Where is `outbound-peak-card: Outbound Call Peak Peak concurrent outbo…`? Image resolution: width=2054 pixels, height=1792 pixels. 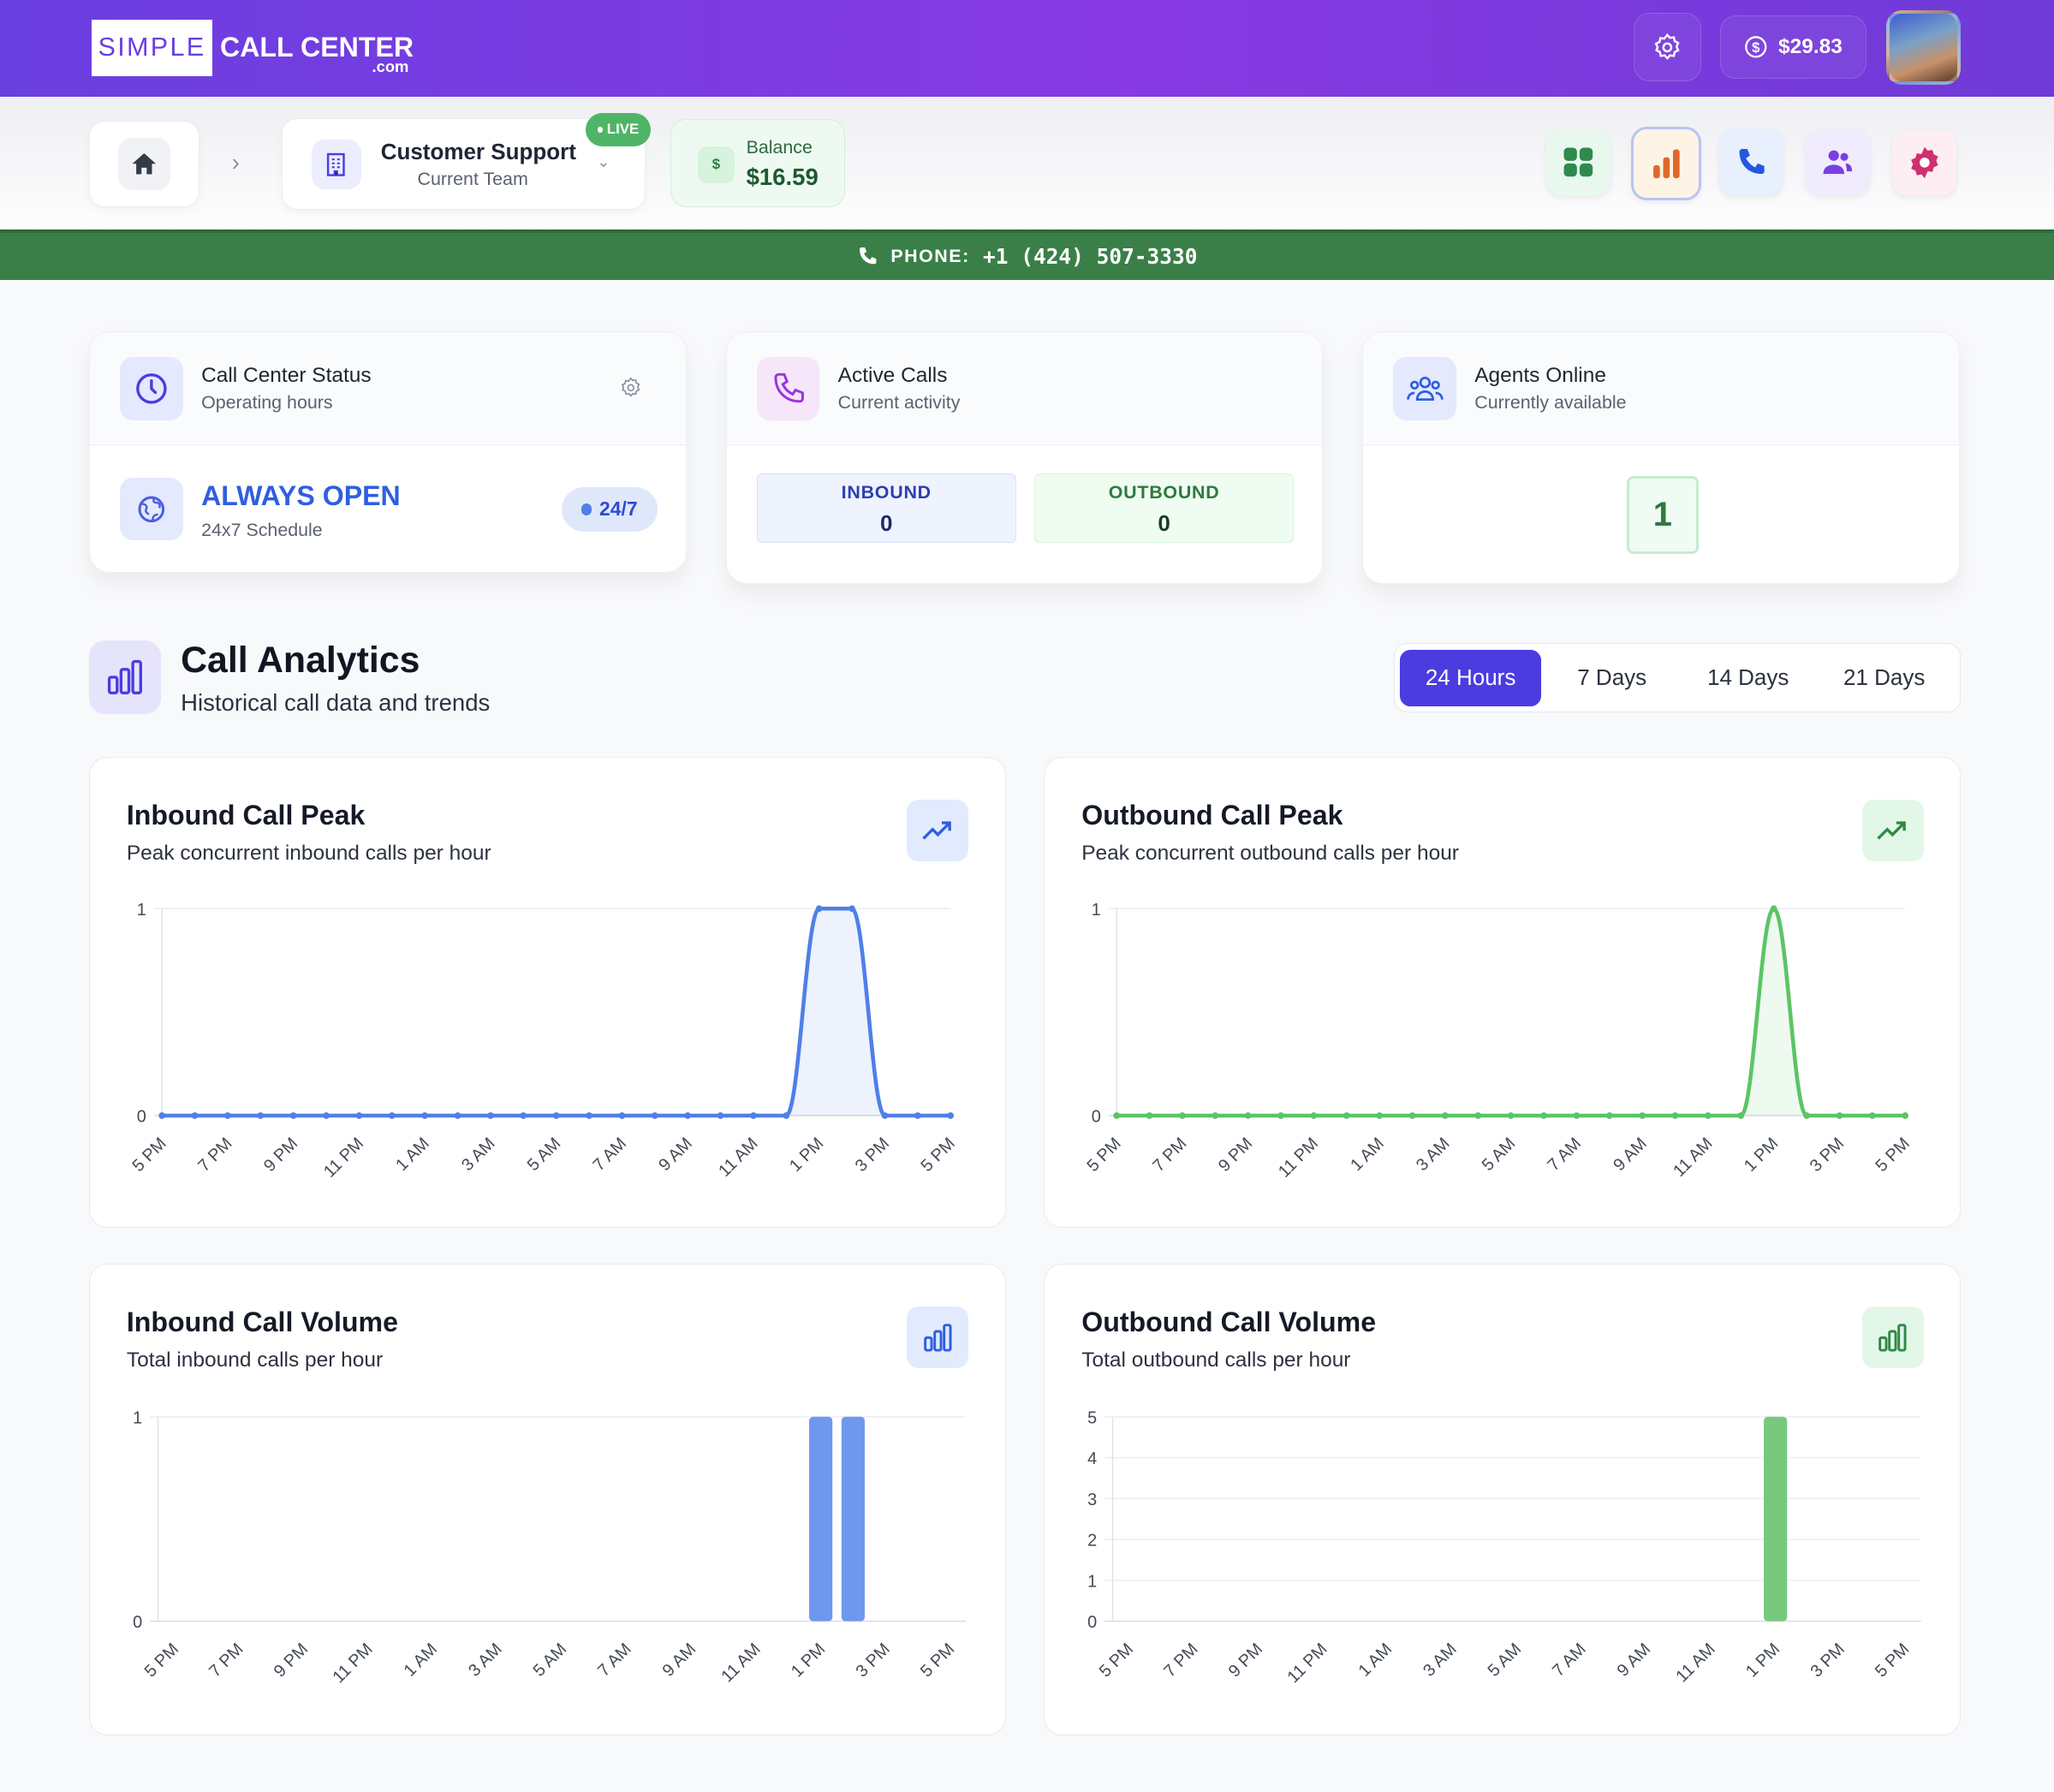
outbound-peak-card: Outbound Call Peak Peak concurrent outbo… is located at coordinates (1503, 992).